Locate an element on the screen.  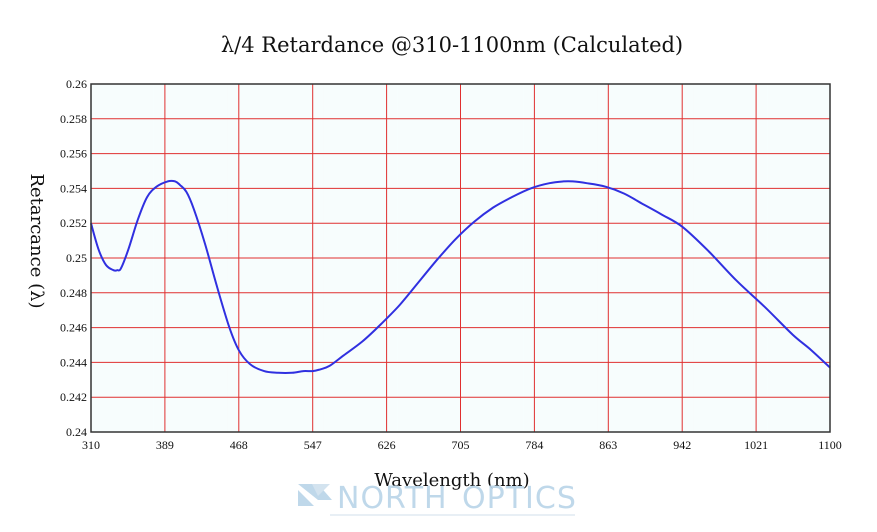
x-tick-label: 1100 is located at coordinates (830, 445).